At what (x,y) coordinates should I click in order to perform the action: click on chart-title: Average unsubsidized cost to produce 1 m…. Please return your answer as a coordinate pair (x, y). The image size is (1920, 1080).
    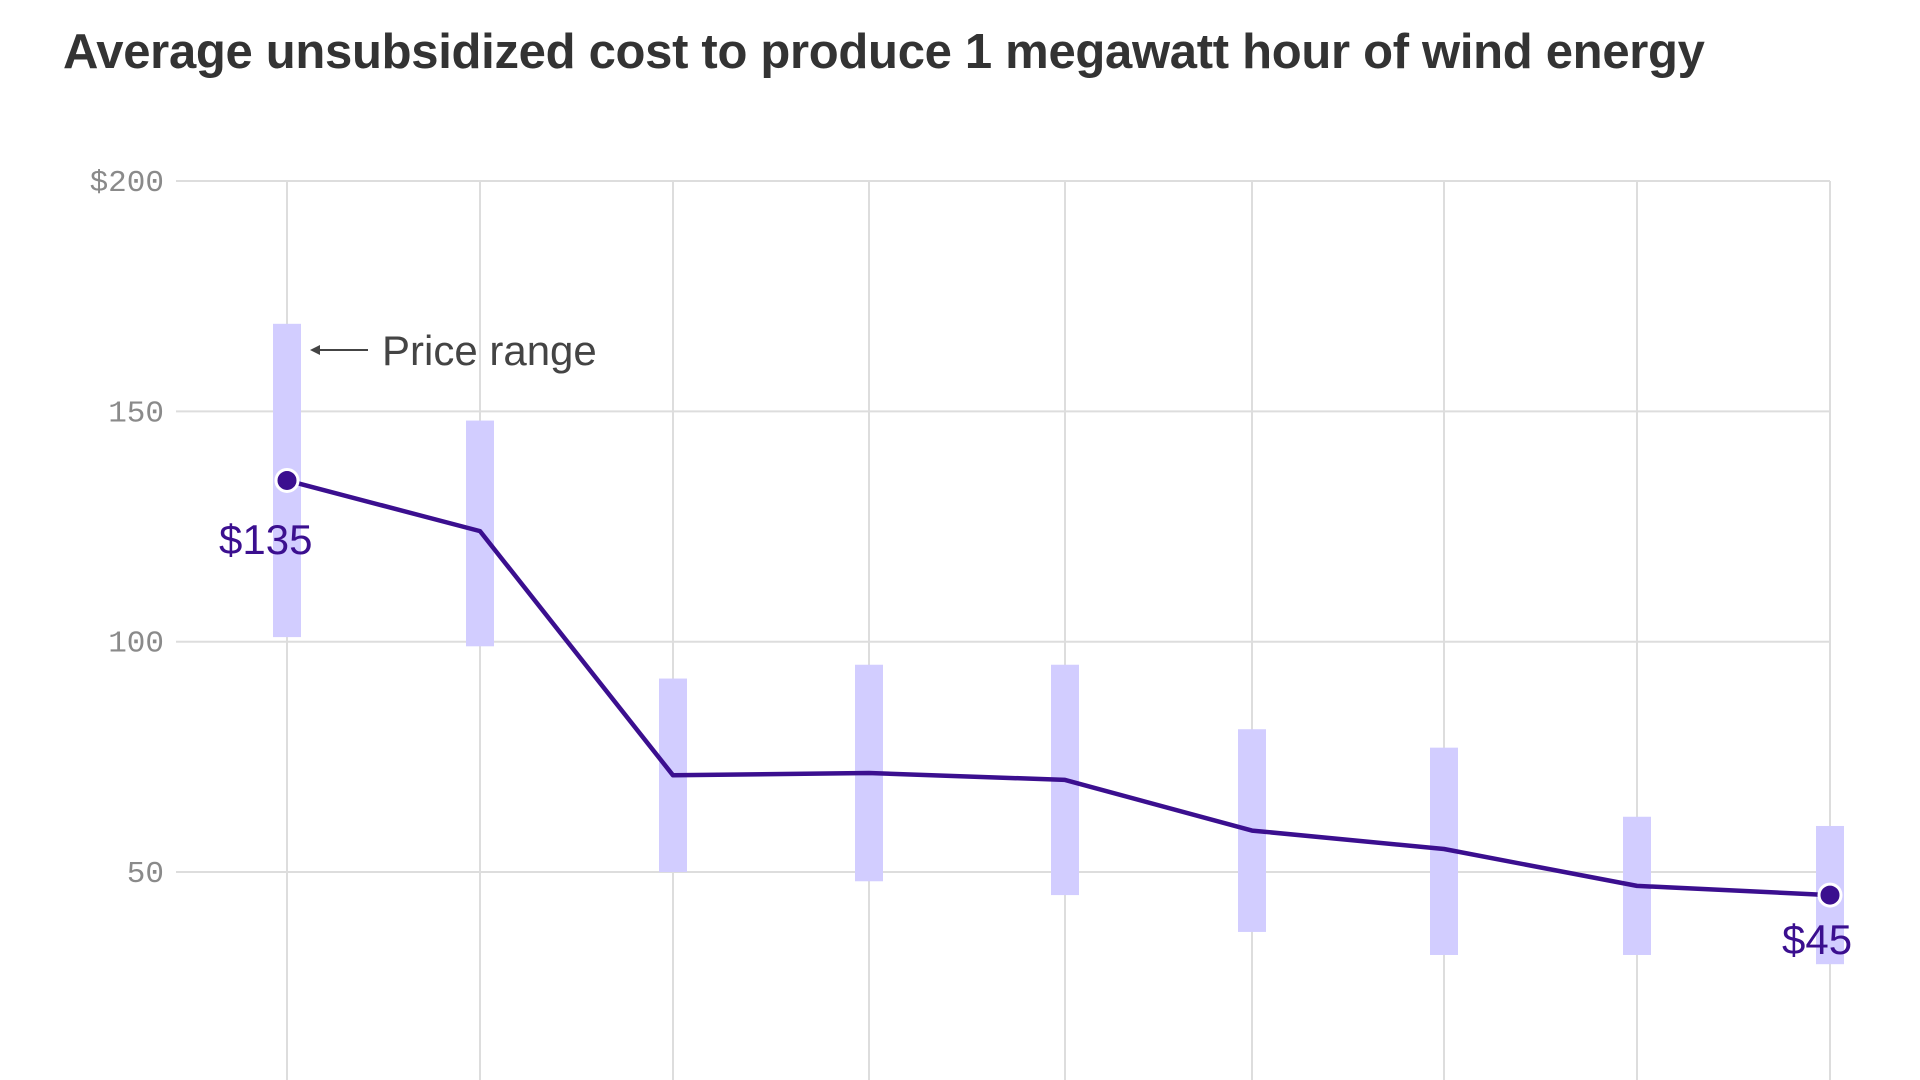
    Looking at the image, I should click on (884, 52).